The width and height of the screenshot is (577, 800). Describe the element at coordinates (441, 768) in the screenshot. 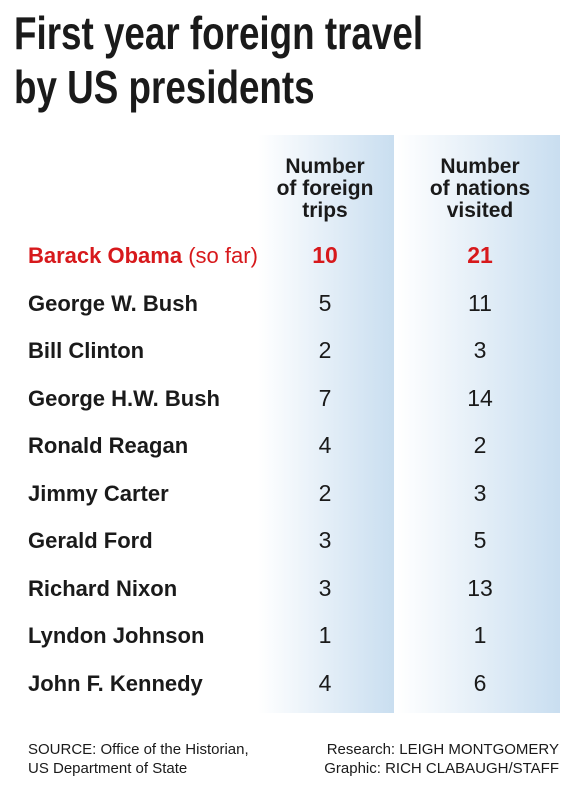

I see `credit-line: Graphic: RICH CLABAUGH/STAFF` at that location.